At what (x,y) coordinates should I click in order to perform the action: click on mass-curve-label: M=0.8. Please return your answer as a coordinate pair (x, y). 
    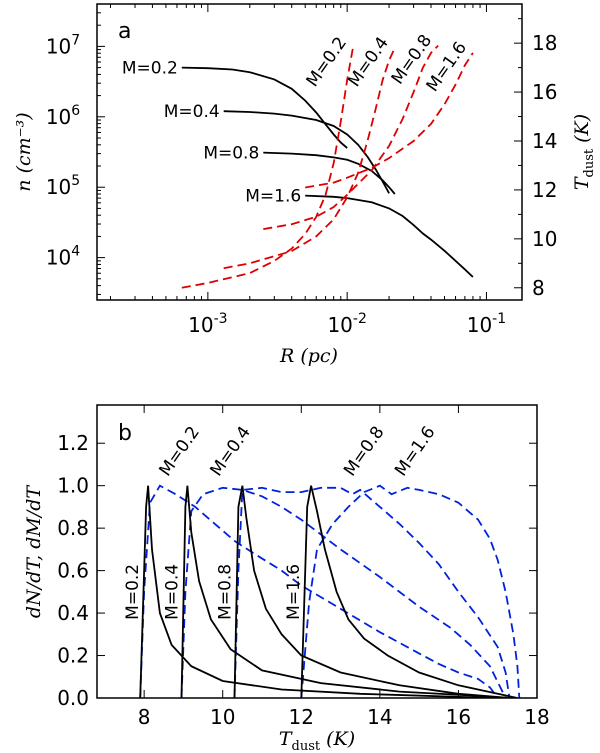
    Looking at the image, I should click on (364, 451).